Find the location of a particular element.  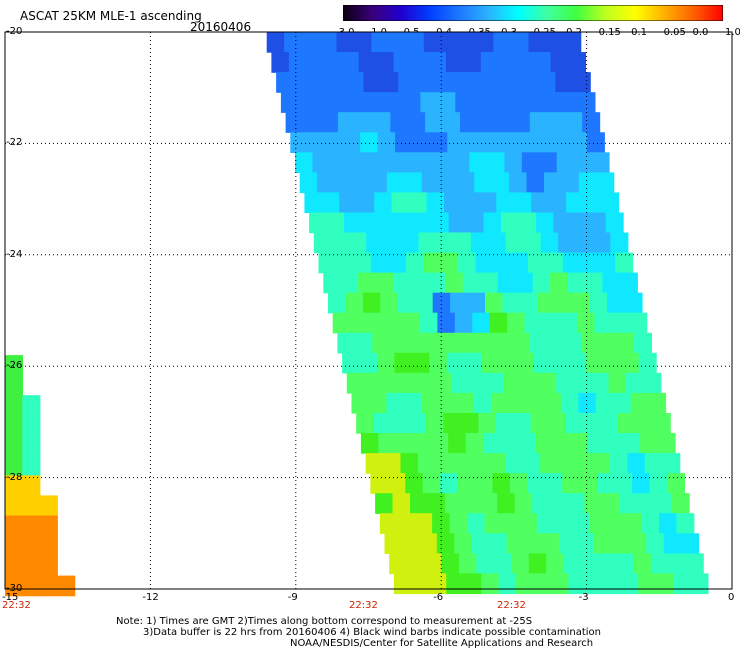

colorbar is located at coordinates (533, 13).